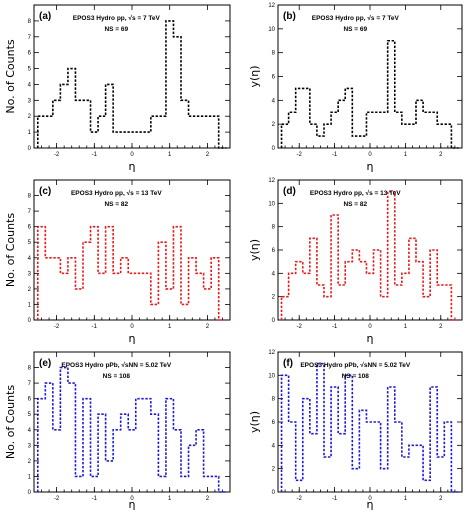 The width and height of the screenshot is (474, 513). What do you see at coordinates (288, 363) in the screenshot?
I see `panel-label: (f)` at bounding box center [288, 363].